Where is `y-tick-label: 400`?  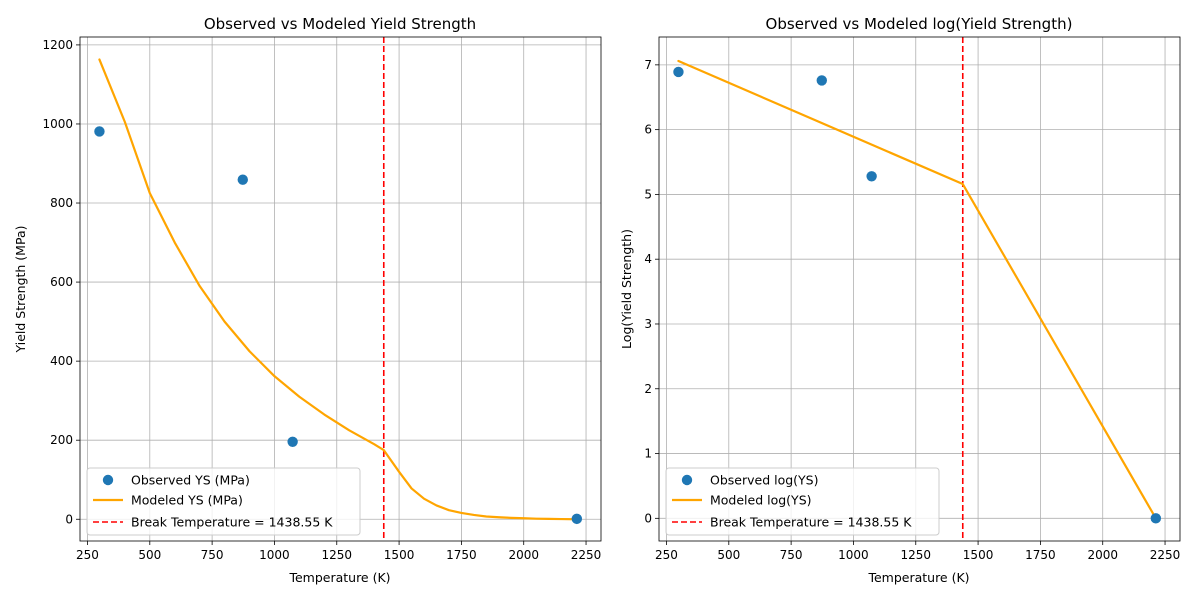 y-tick-label: 400 is located at coordinates (61, 361).